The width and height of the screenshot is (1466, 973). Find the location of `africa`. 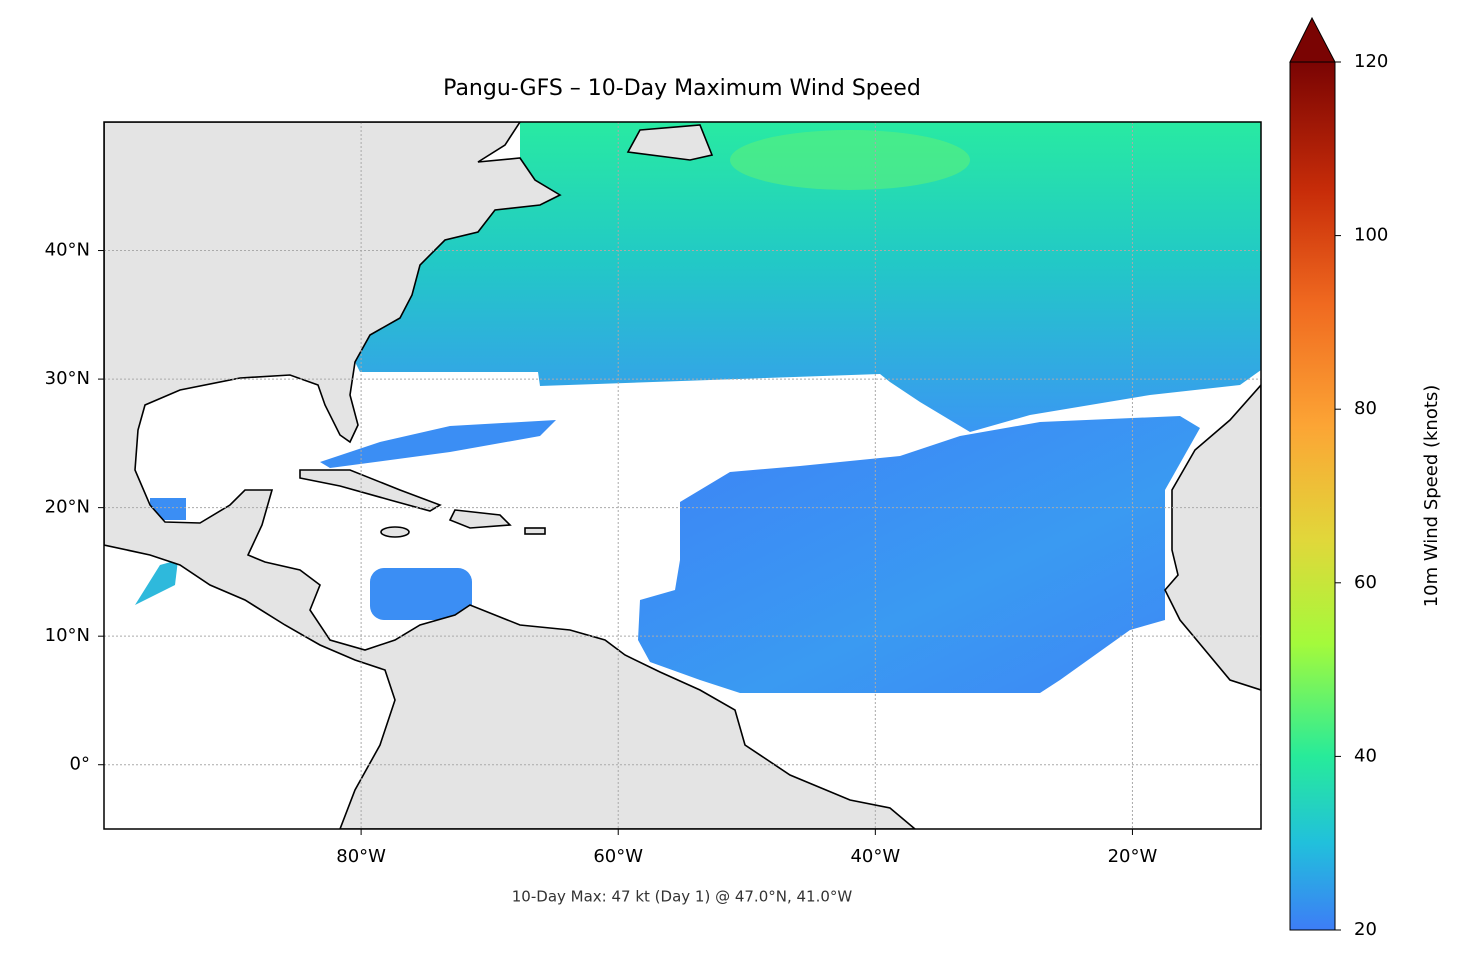

africa is located at coordinates (1212, 537).